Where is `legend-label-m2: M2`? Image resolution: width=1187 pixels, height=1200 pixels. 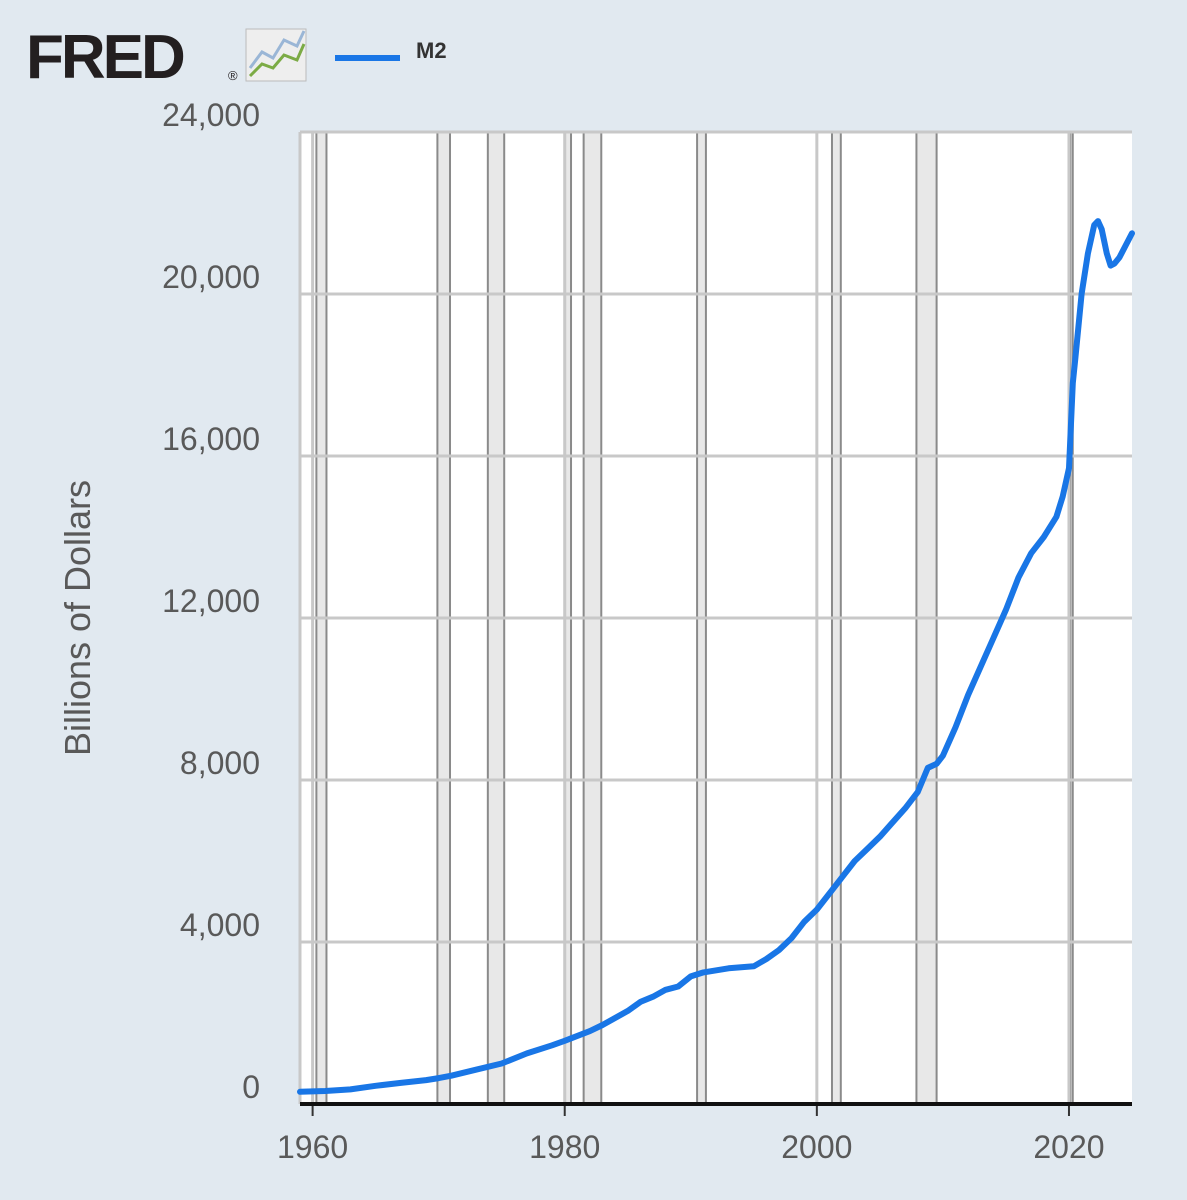 legend-label-m2: M2 is located at coordinates (431, 50).